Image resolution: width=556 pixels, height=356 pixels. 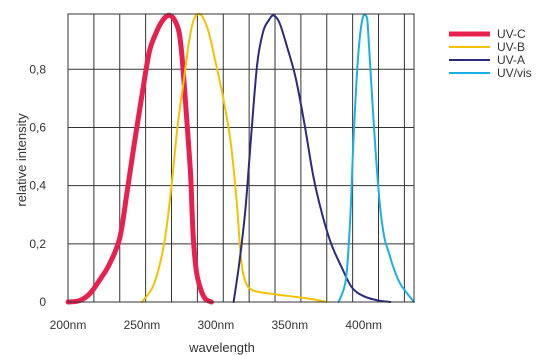 What do you see at coordinates (37, 127) in the screenshot?
I see `y-tick-label: 0,6` at bounding box center [37, 127].